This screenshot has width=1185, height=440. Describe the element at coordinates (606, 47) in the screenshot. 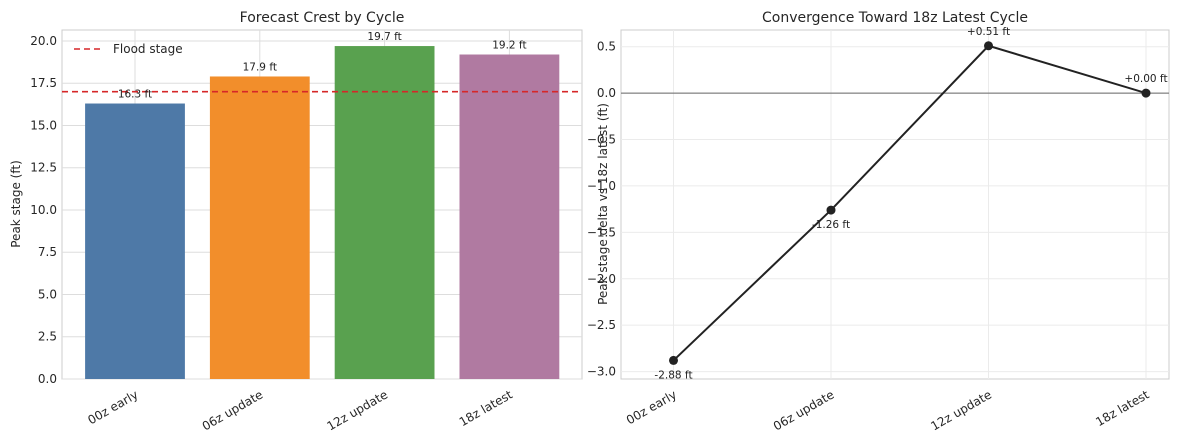

I see `y-tick-label: 0.5` at that location.